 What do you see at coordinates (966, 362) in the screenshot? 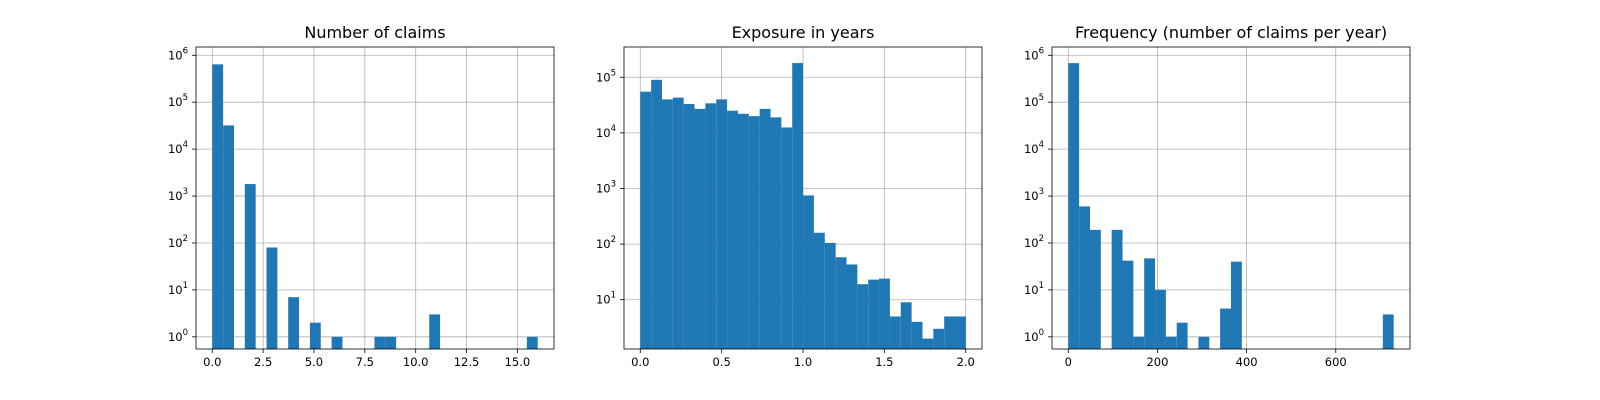
I see `x-tick-label: 2.0` at bounding box center [966, 362].